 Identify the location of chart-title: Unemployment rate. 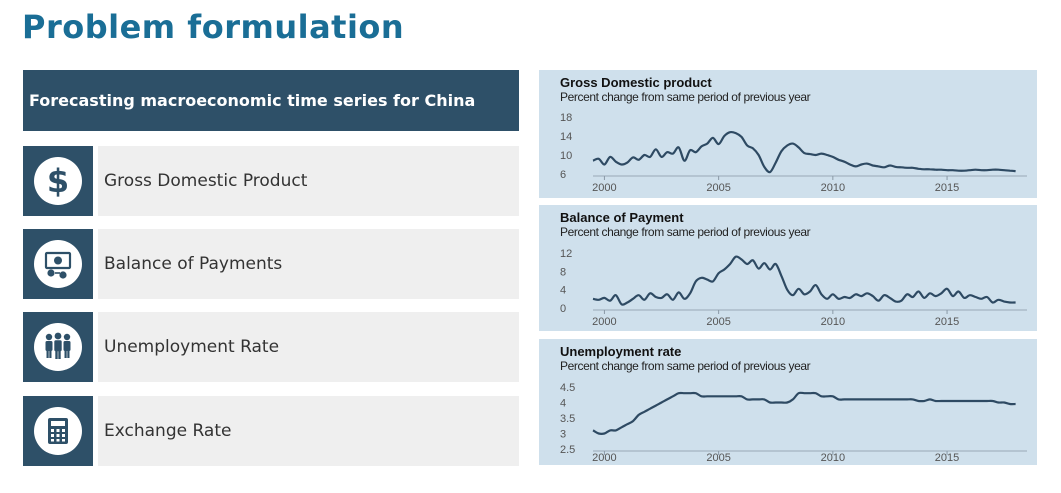
(620, 351).